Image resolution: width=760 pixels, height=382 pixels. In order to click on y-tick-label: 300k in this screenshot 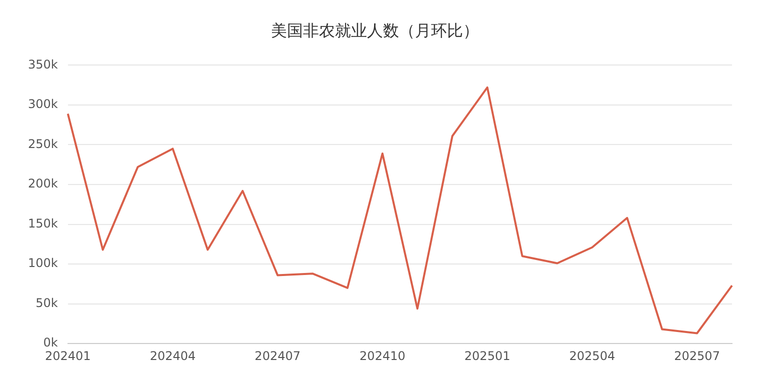, I will do `click(43, 104)`.